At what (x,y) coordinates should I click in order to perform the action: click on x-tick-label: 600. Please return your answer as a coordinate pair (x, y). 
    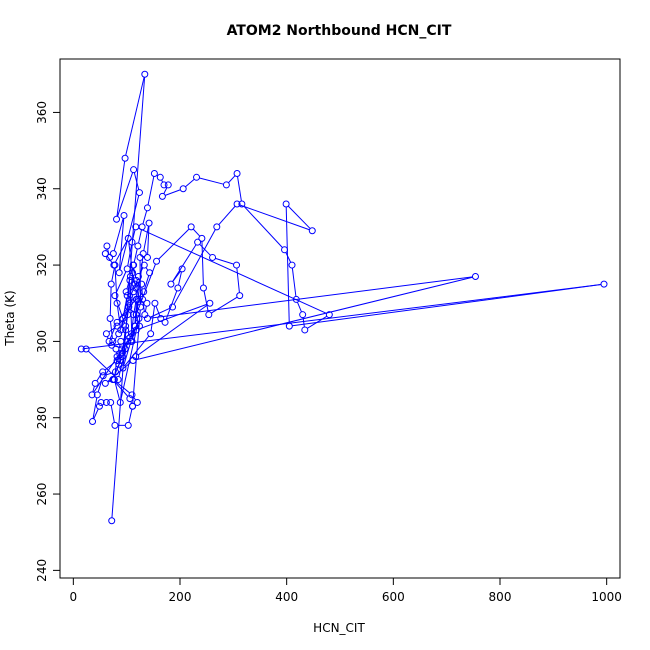
    Looking at the image, I should click on (393, 597).